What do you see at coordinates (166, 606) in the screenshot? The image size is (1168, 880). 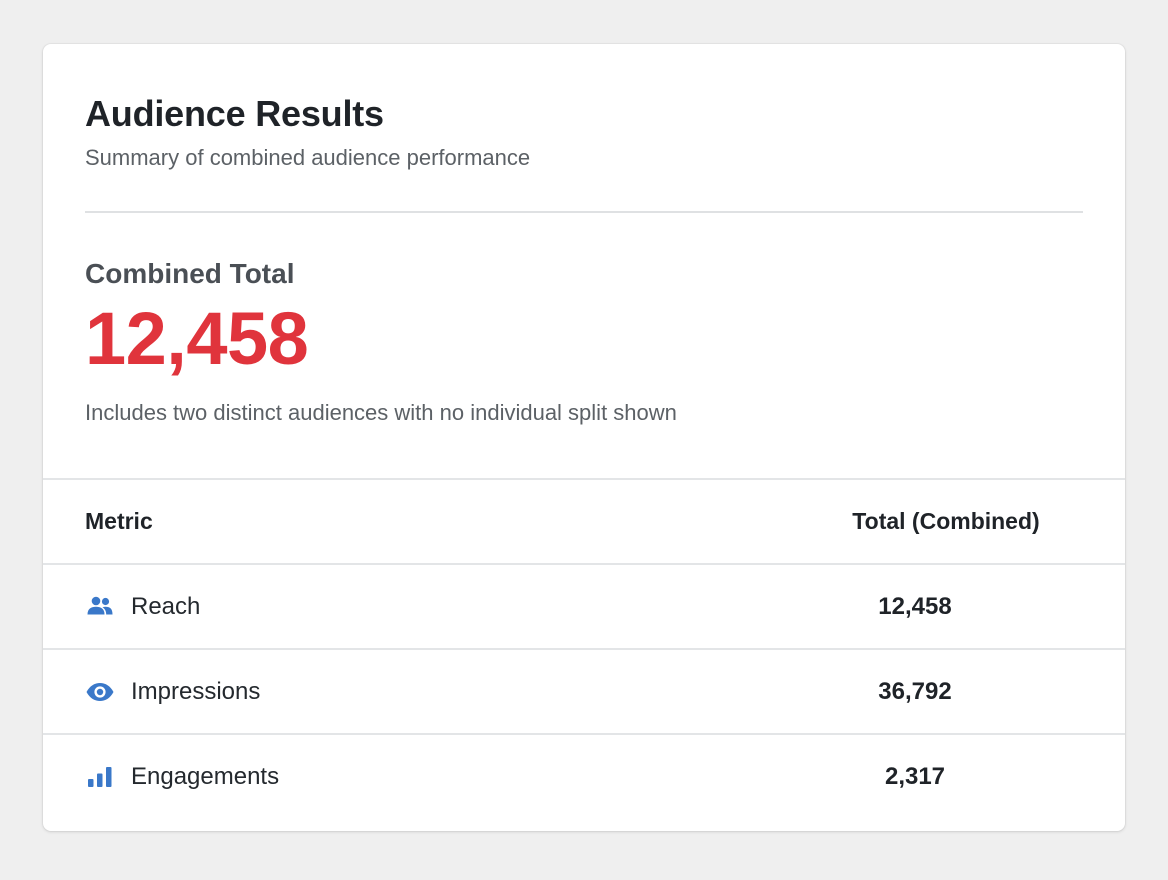 I see `metric-label-reach: Reach` at bounding box center [166, 606].